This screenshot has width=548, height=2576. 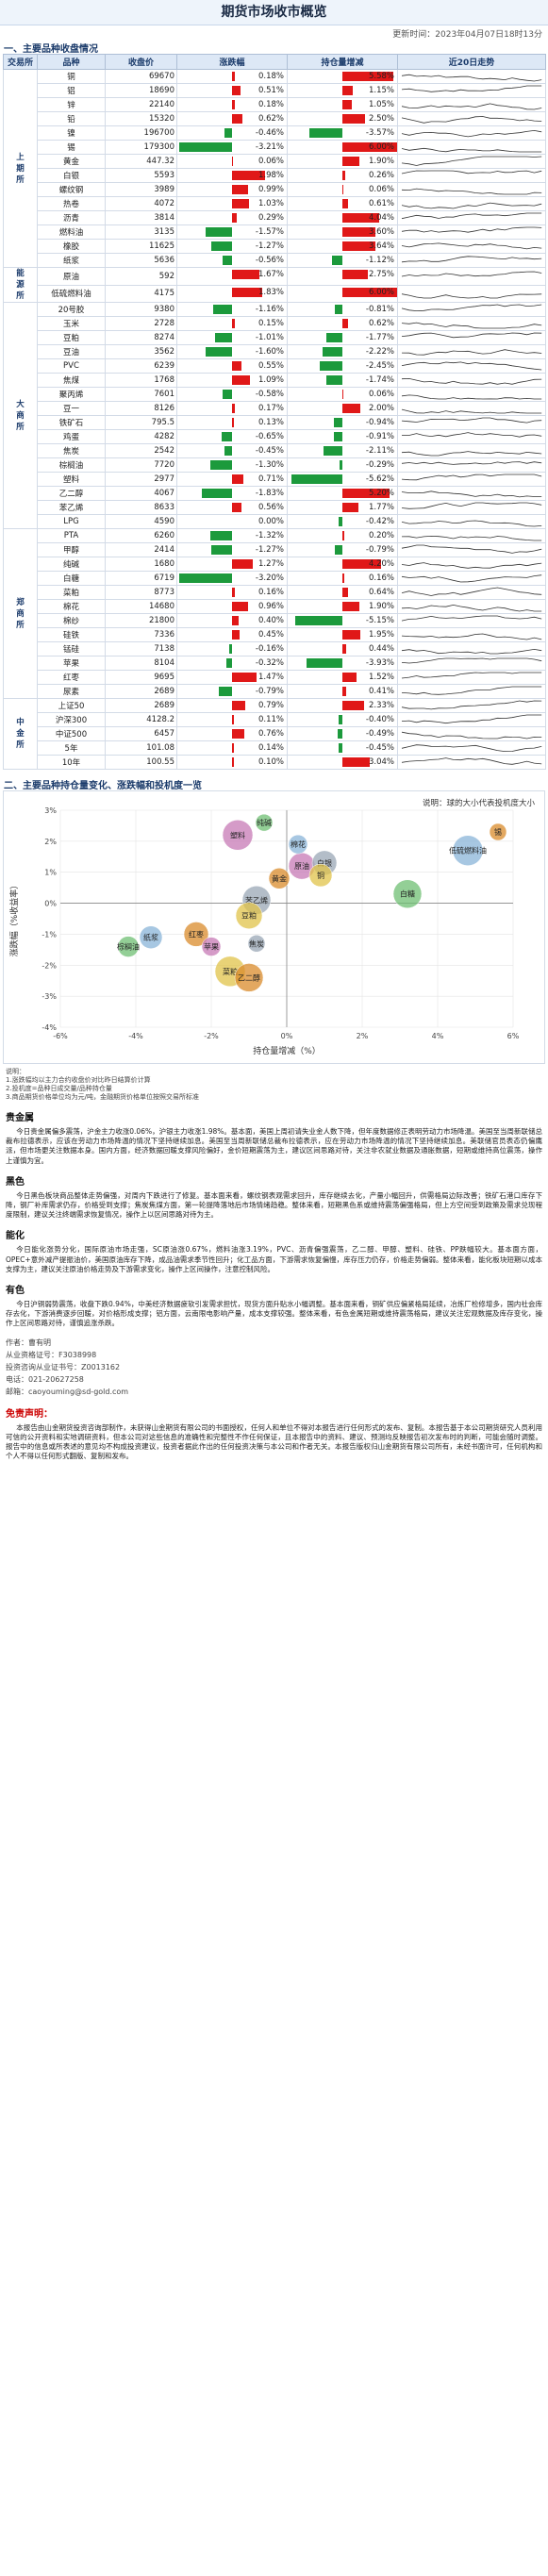 What do you see at coordinates (270, 175) in the screenshot?
I see `bar-value: 1.98%` at bounding box center [270, 175].